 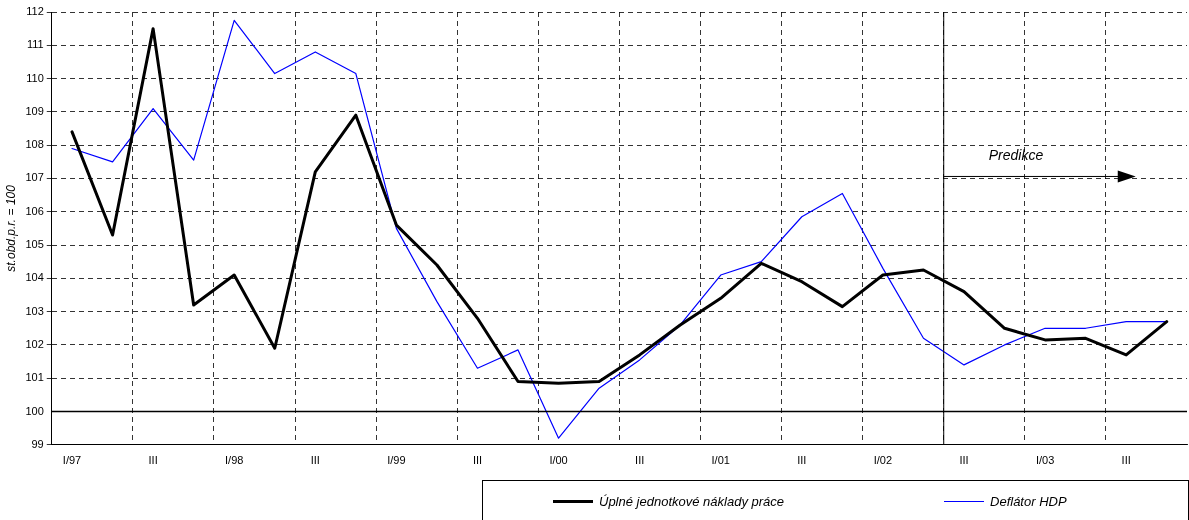 What do you see at coordinates (1045, 460) in the screenshot?
I see `x-tick-label: I/03` at bounding box center [1045, 460].